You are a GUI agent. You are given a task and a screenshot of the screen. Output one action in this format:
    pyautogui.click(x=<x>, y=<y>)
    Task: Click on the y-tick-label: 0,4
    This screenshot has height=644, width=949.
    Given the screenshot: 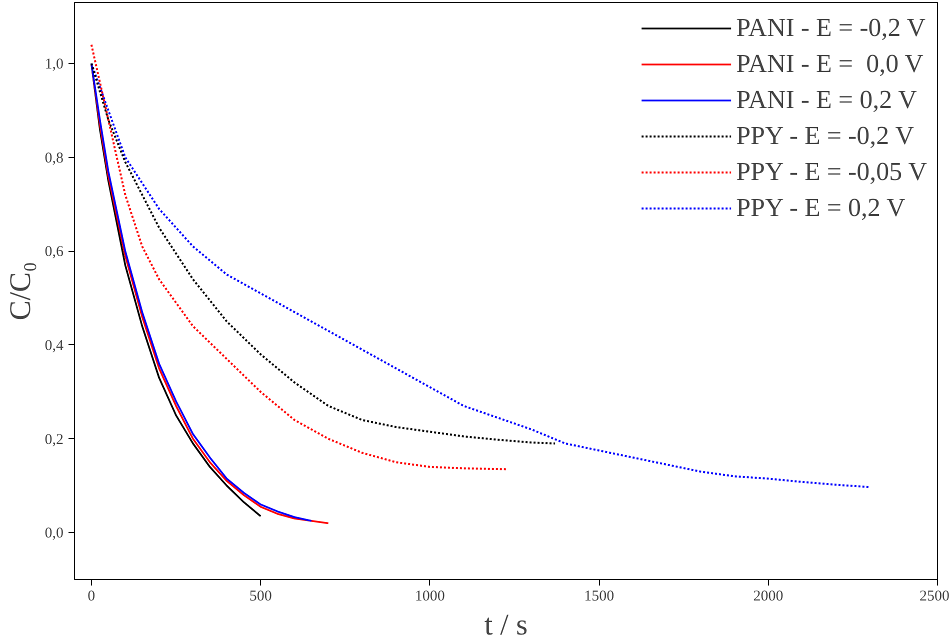 What is the action you would take?
    pyautogui.click(x=54, y=346)
    